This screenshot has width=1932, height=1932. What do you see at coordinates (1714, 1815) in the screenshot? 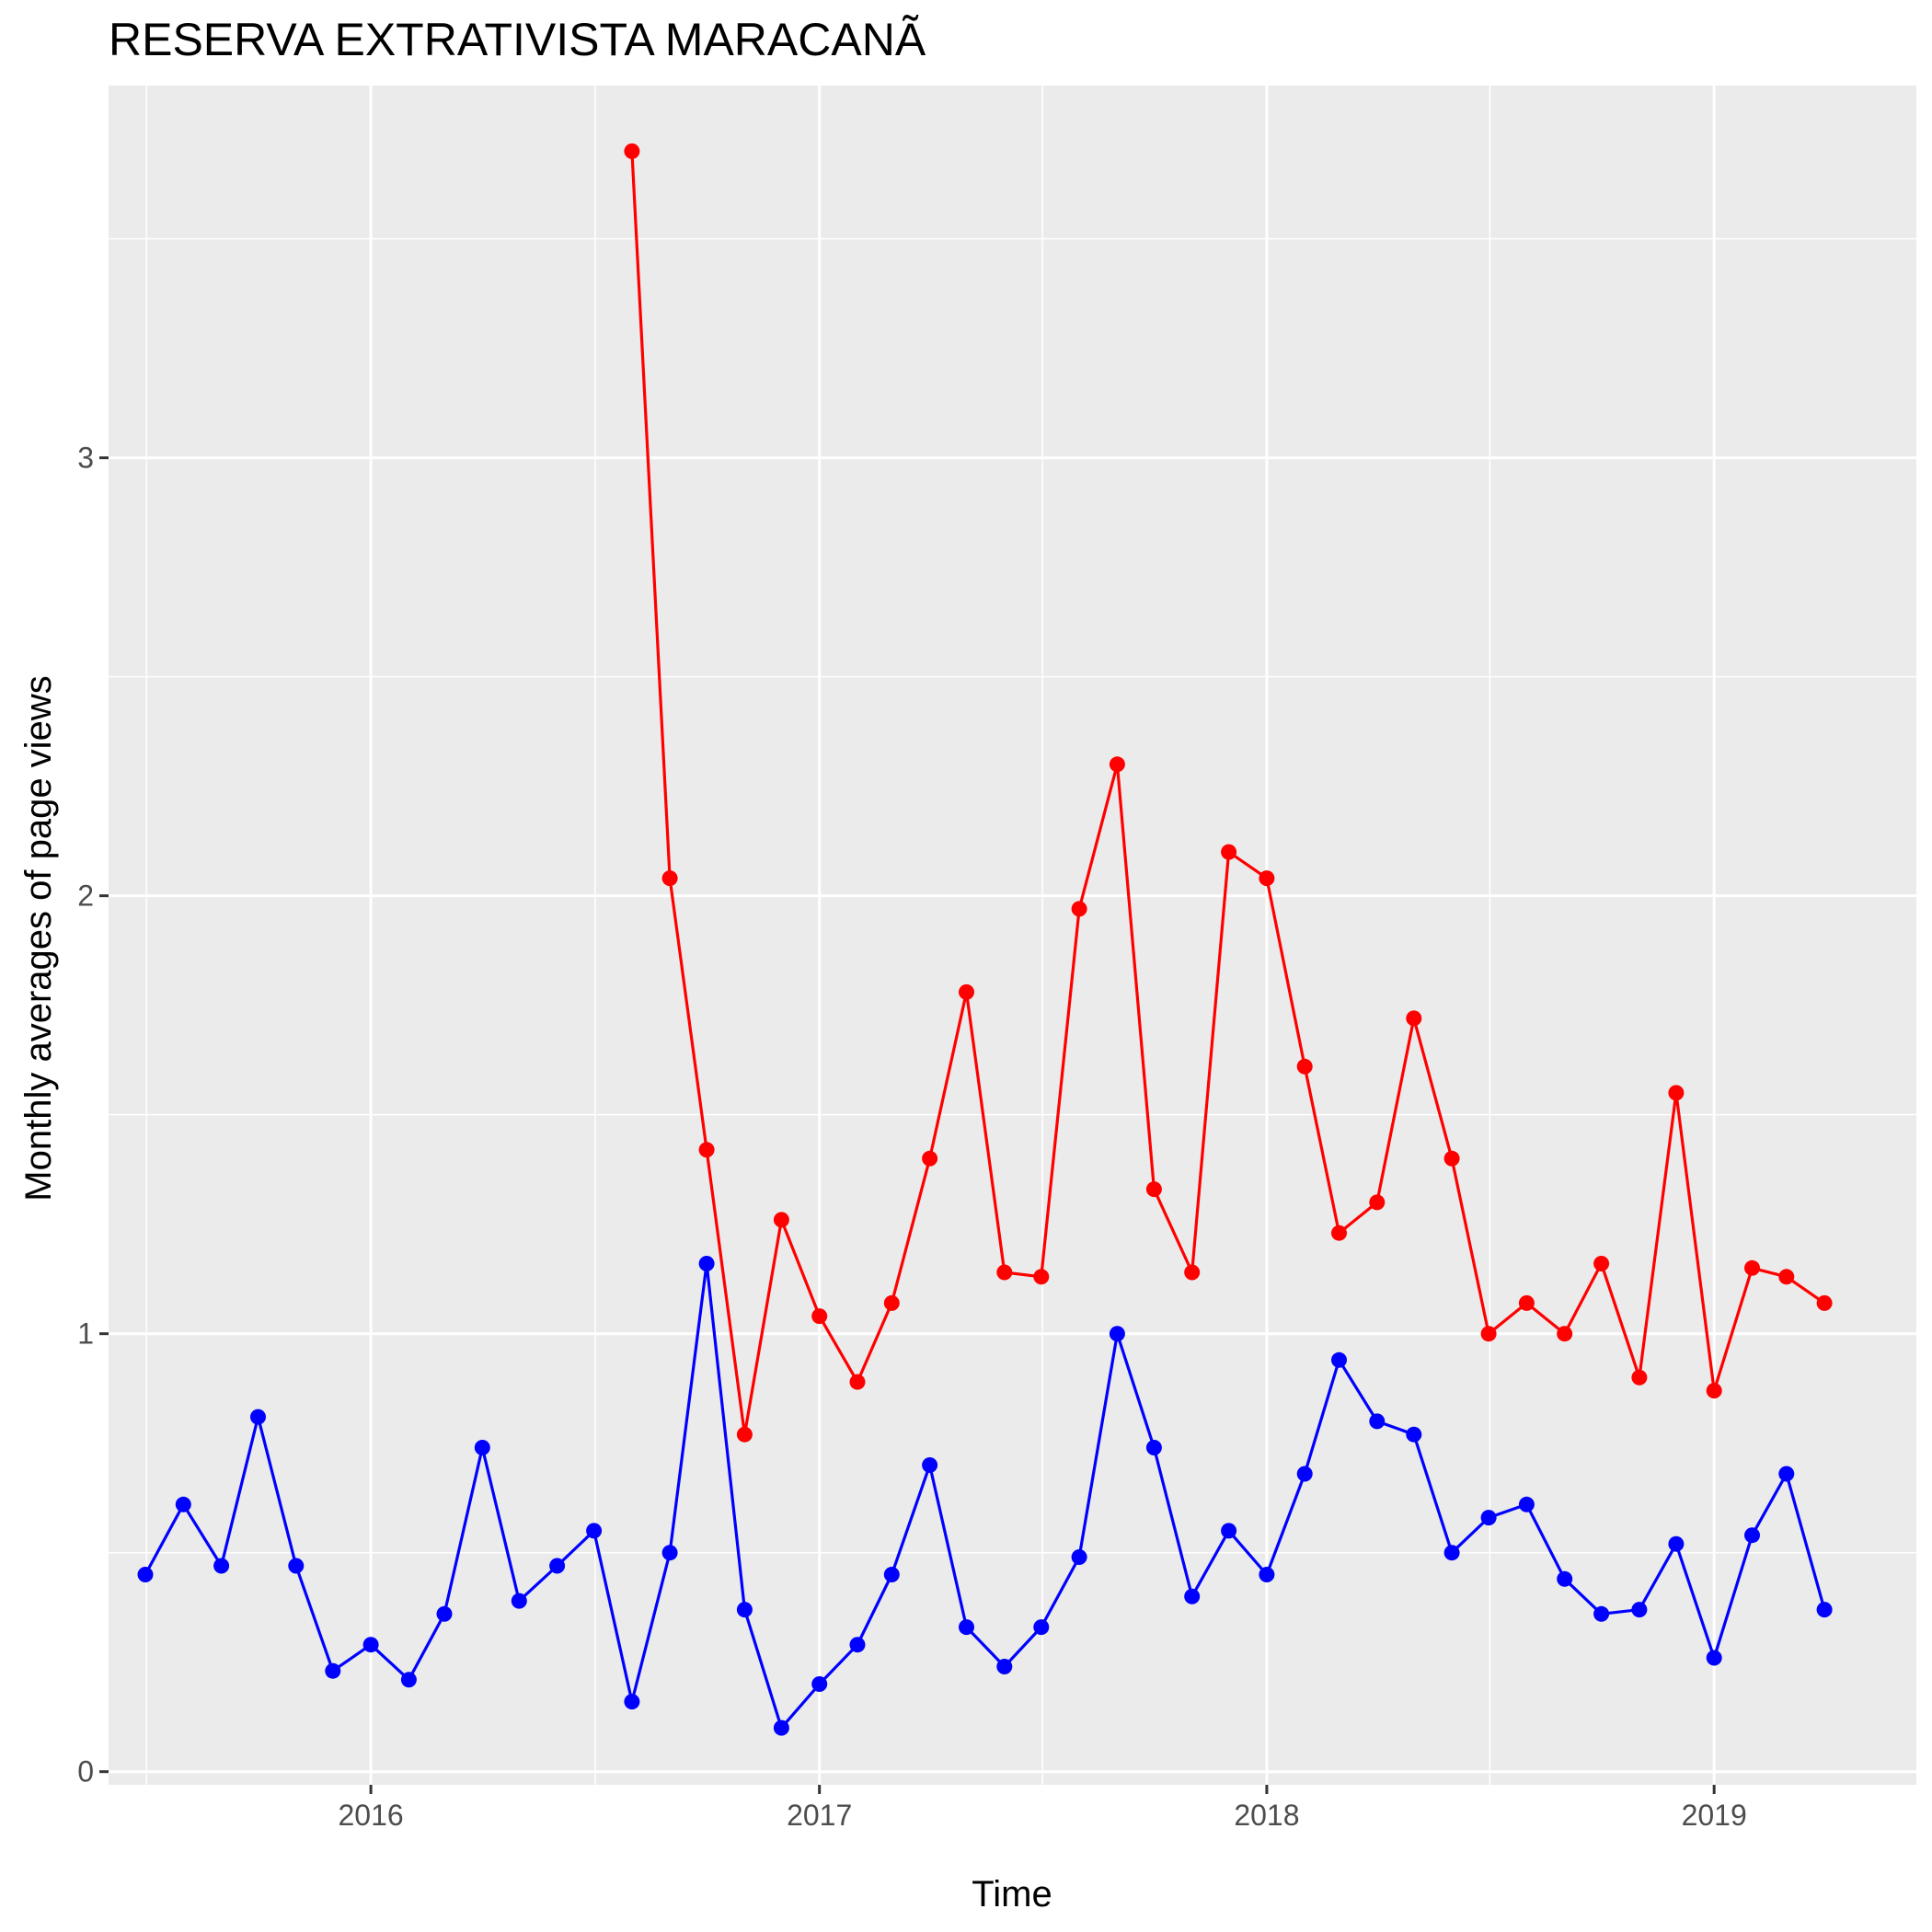
I see `x-tick-label: 2019` at bounding box center [1714, 1815].